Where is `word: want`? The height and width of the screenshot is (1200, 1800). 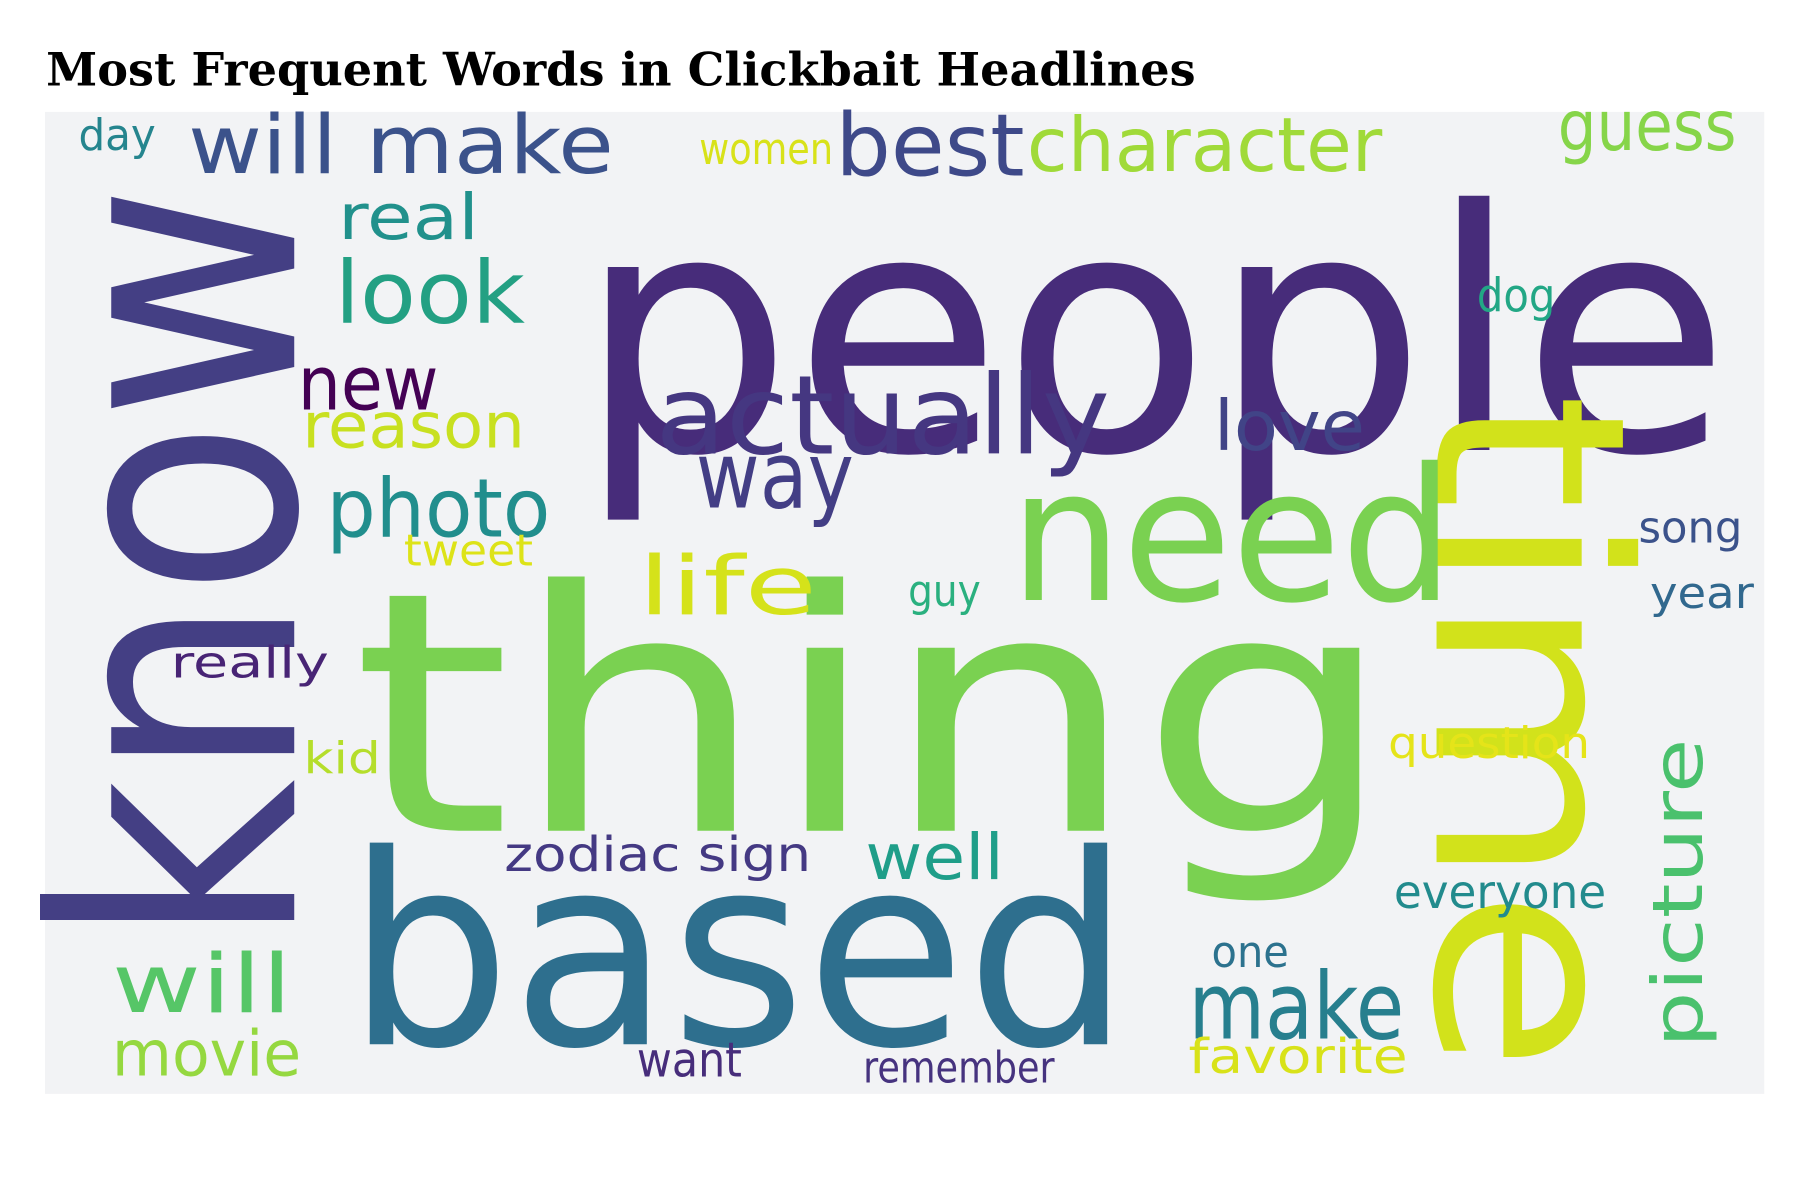
word: want is located at coordinates (689, 1061).